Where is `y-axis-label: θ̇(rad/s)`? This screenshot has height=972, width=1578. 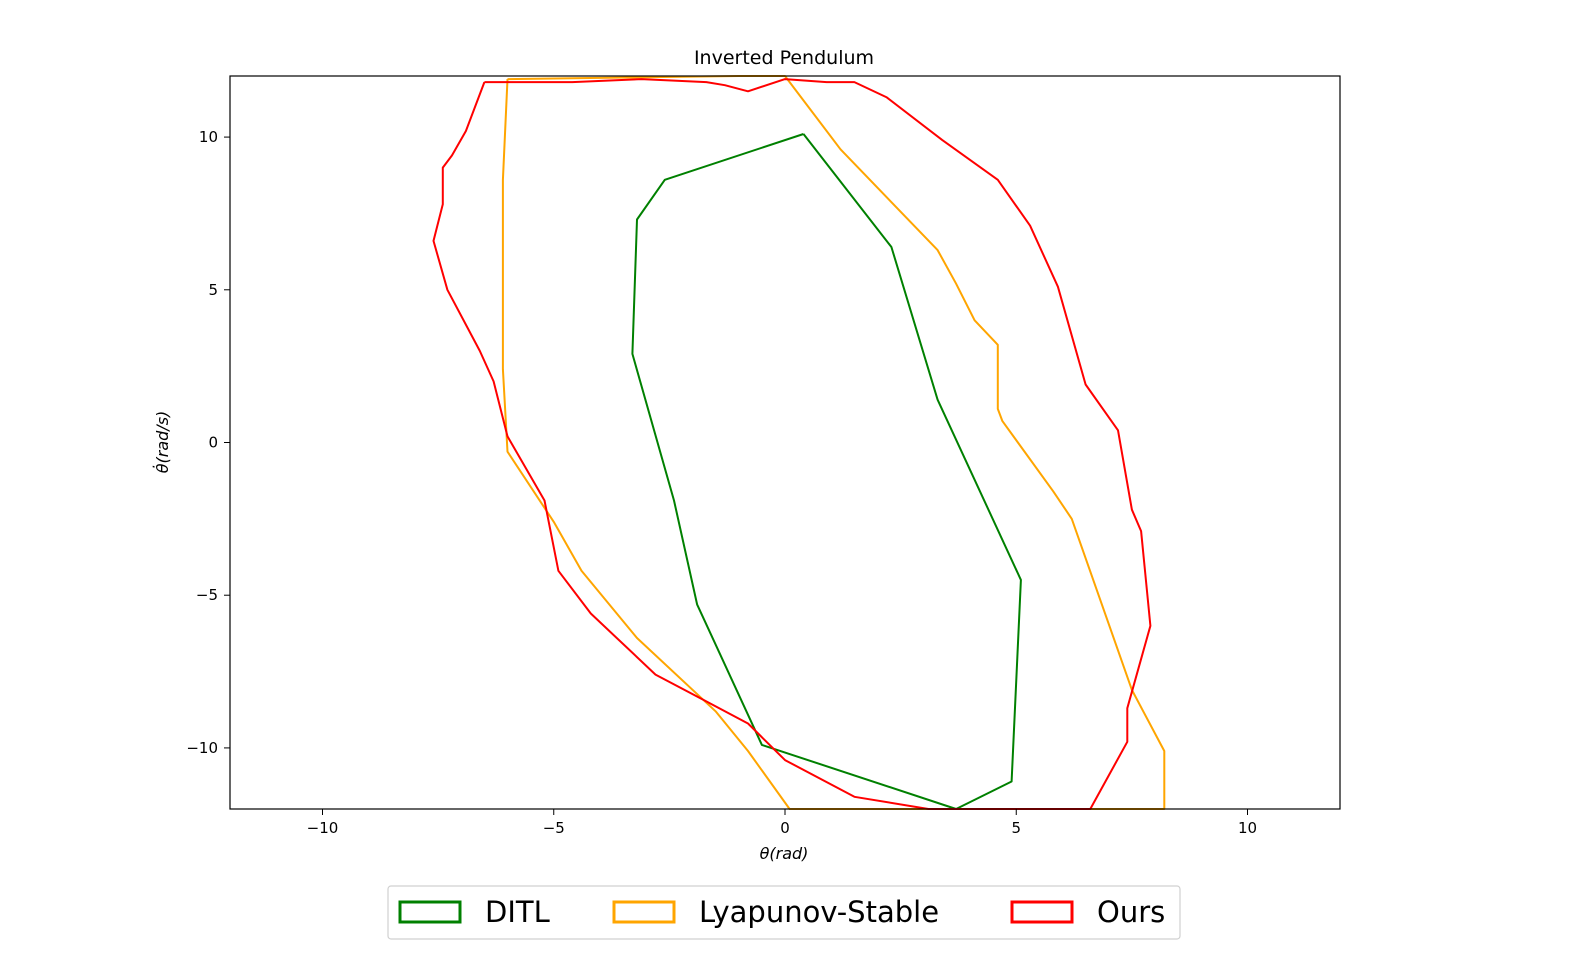 y-axis-label: θ̇(rad/s) is located at coordinates (162, 442).